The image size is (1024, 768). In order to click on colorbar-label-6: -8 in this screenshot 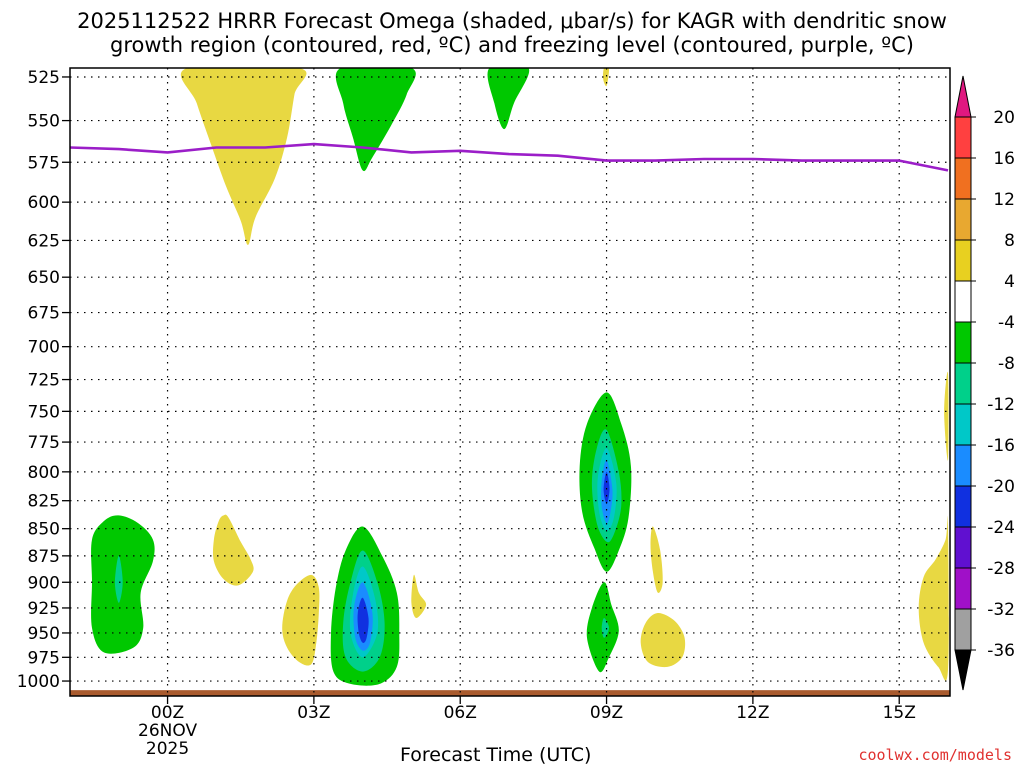, I will do `click(1006, 364)`.